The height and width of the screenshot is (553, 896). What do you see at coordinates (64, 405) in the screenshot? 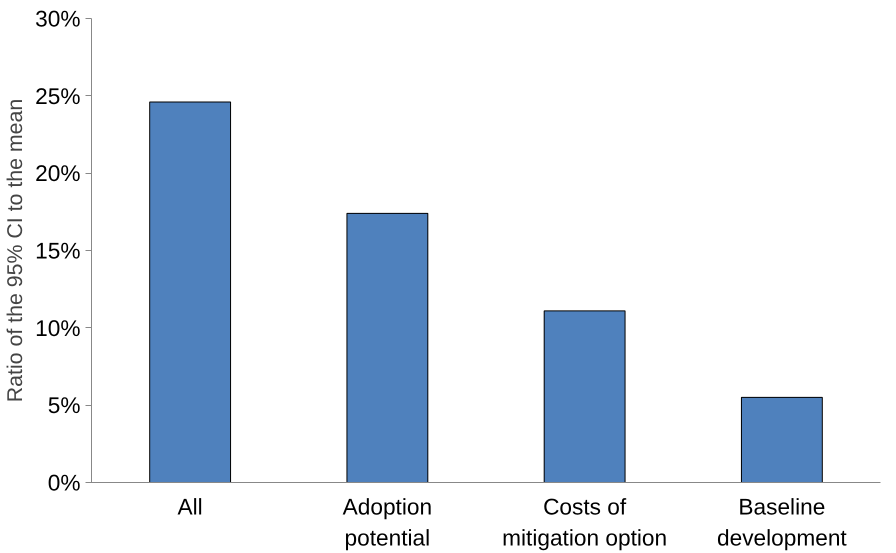
I see `y-tick-label: 5%` at bounding box center [64, 405].